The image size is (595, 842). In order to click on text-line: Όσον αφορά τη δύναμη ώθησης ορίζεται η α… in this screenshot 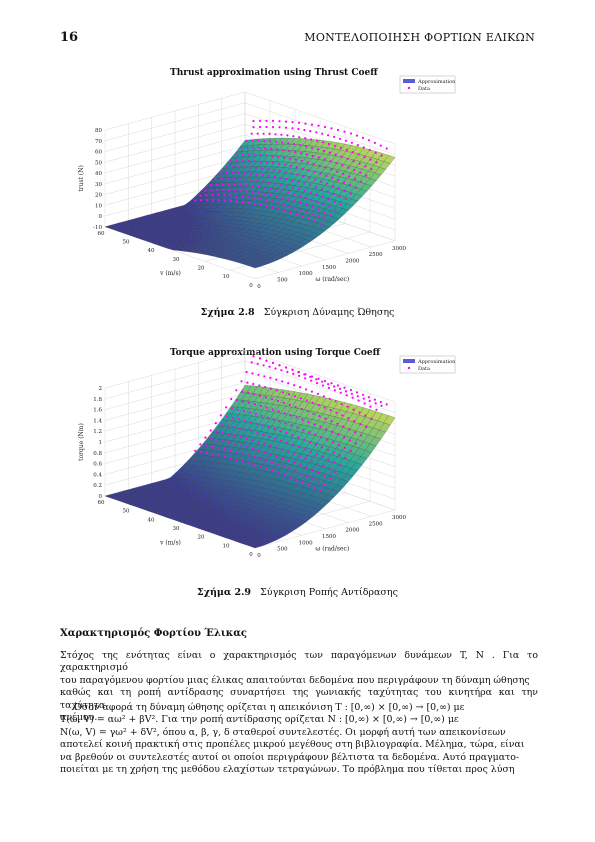, I will do `click(269, 707)`.